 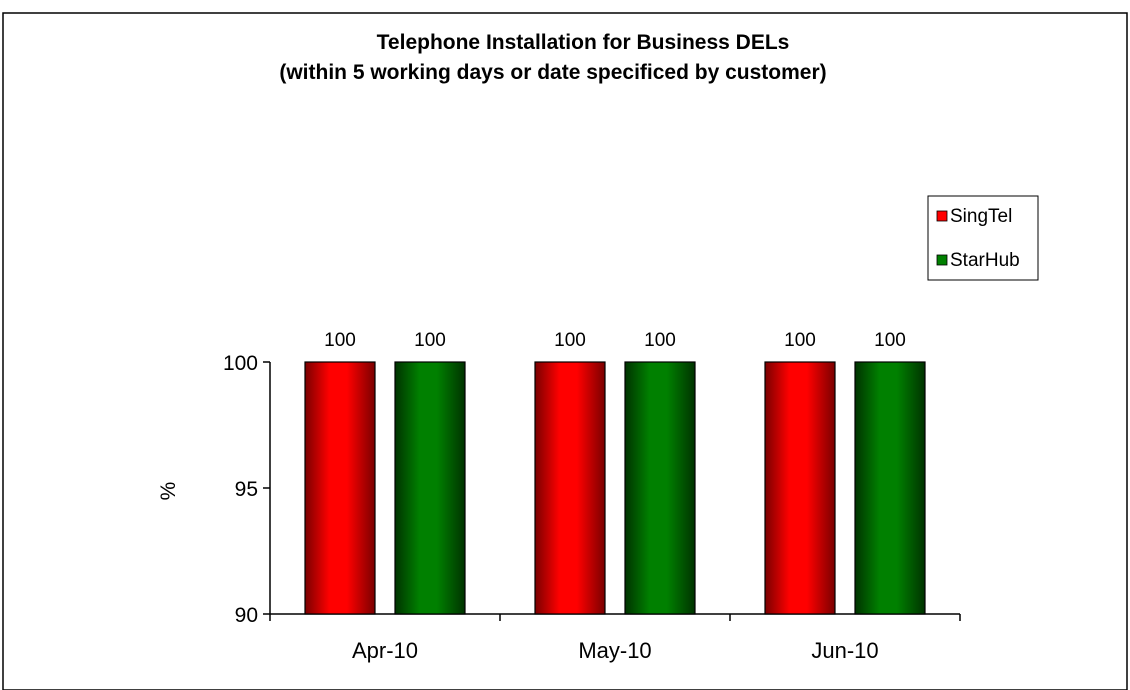 What do you see at coordinates (583, 42) in the screenshot?
I see `chart-title: Telephone Installation for Business DELs` at bounding box center [583, 42].